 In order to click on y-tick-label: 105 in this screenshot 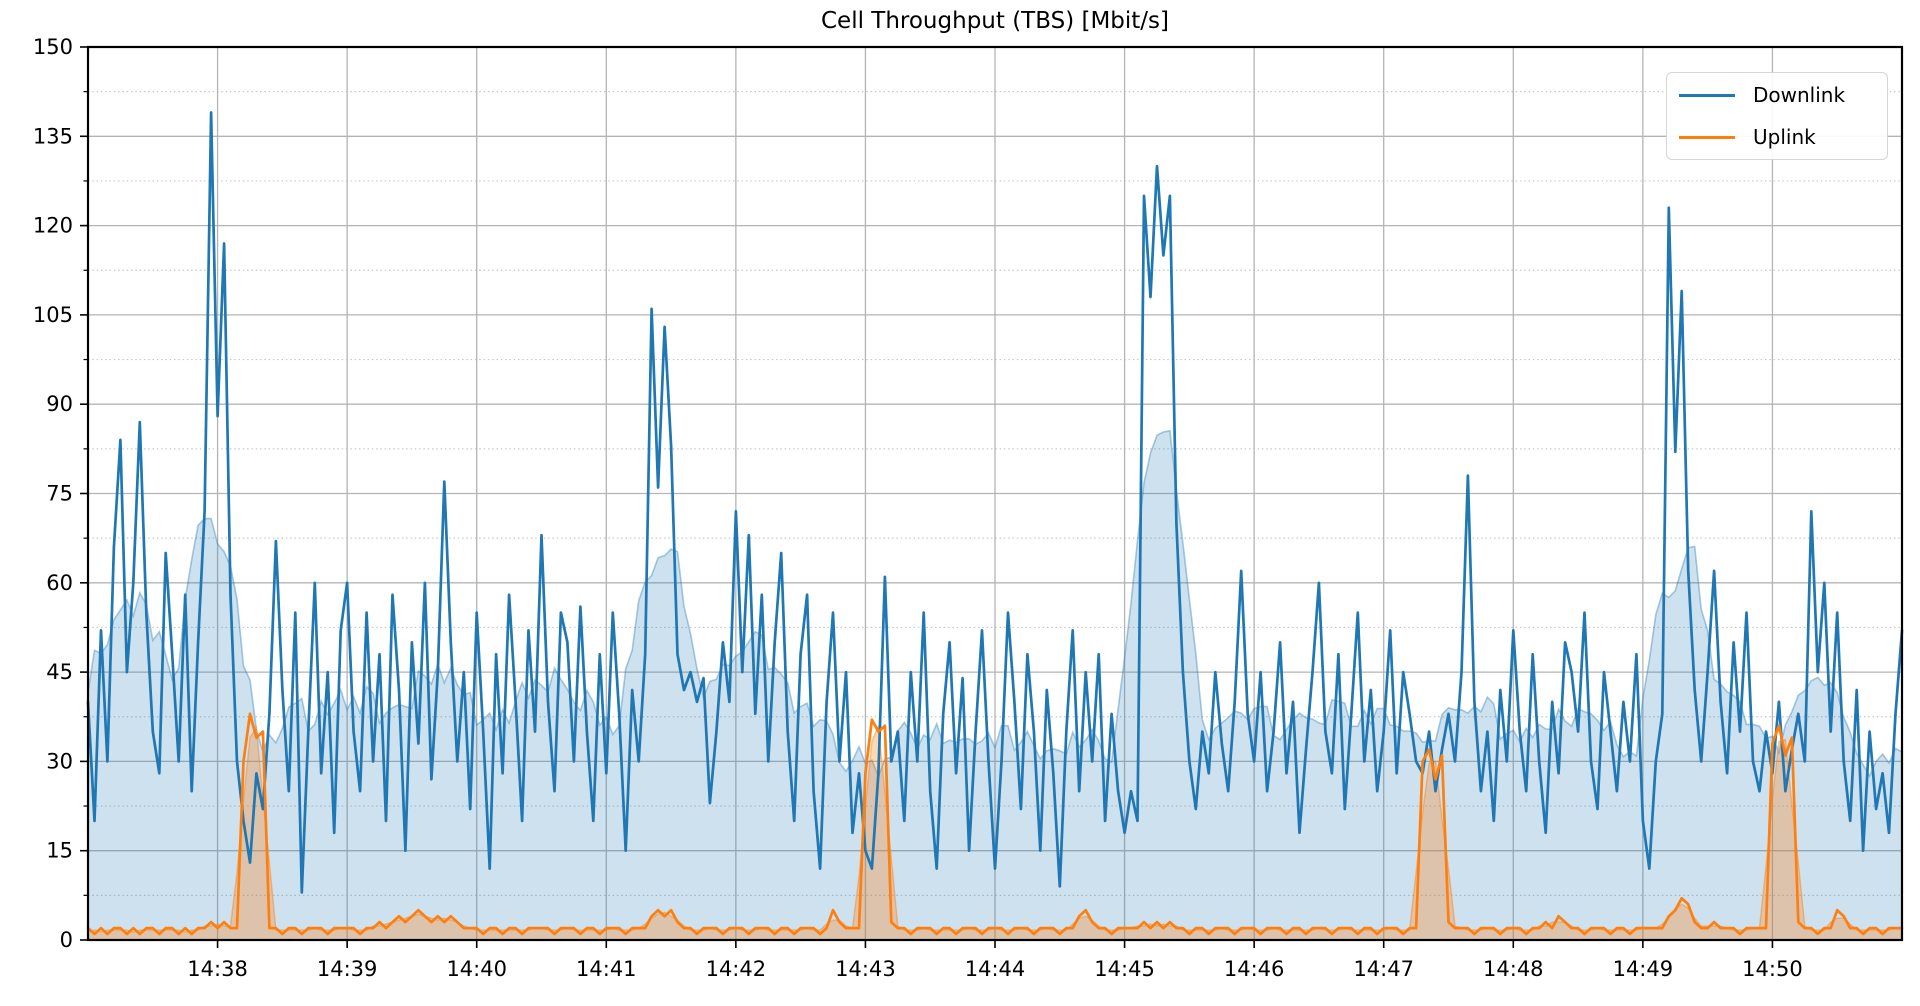, I will do `click(53, 315)`.